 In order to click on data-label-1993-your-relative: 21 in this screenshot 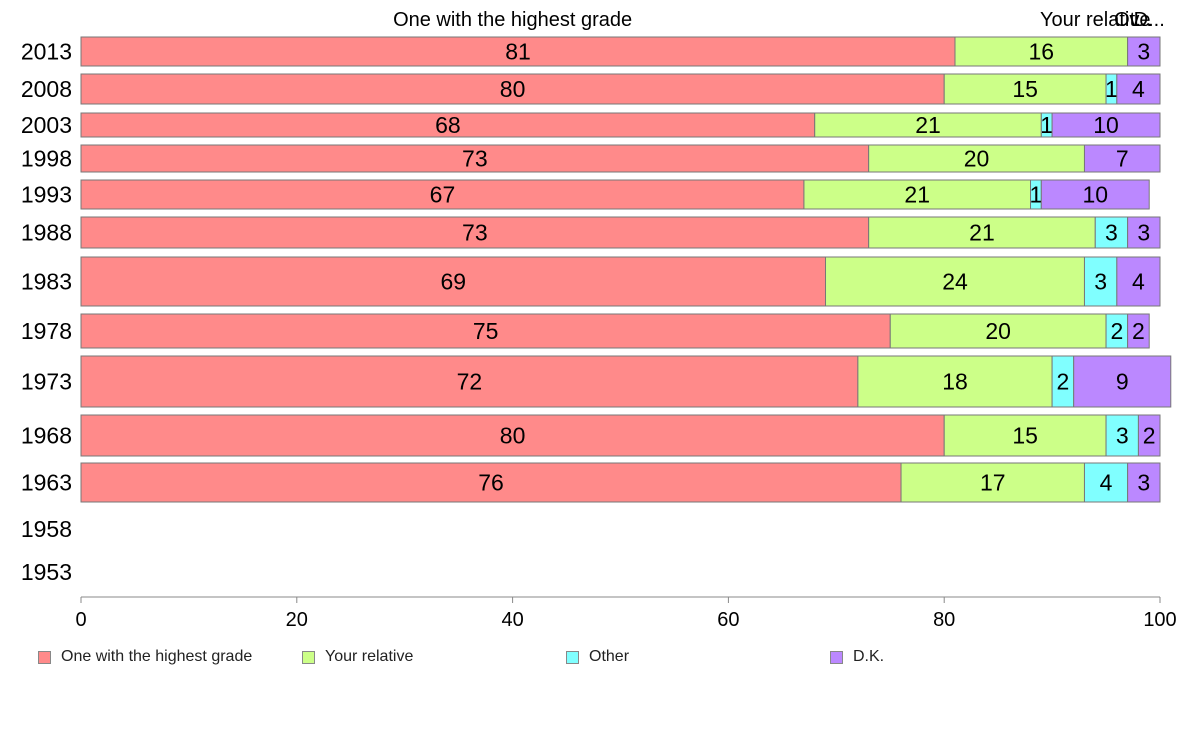, I will do `click(917, 195)`.